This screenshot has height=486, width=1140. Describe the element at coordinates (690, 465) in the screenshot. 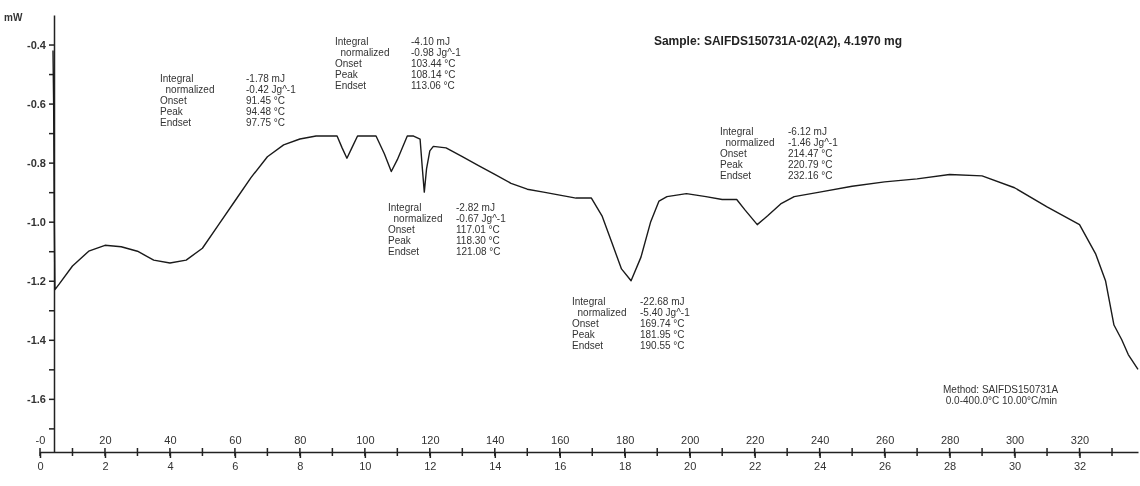

I see `x2-tick-label: 20` at that location.